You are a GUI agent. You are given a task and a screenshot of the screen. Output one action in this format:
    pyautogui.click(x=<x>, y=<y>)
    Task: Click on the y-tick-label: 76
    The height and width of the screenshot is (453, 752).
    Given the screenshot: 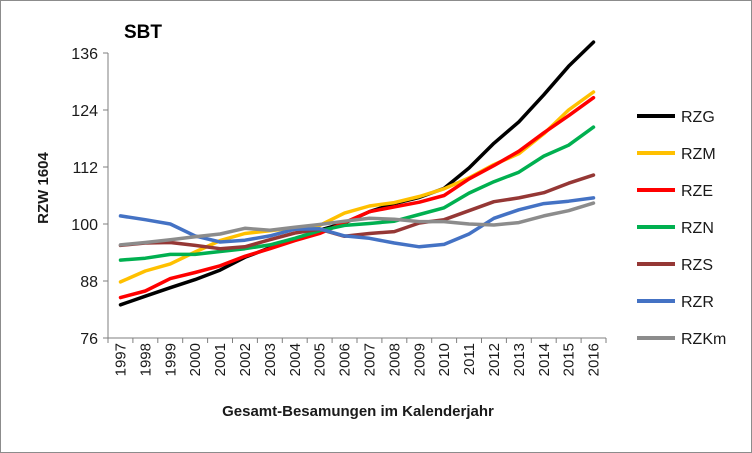 What is the action you would take?
    pyautogui.click(x=89, y=339)
    